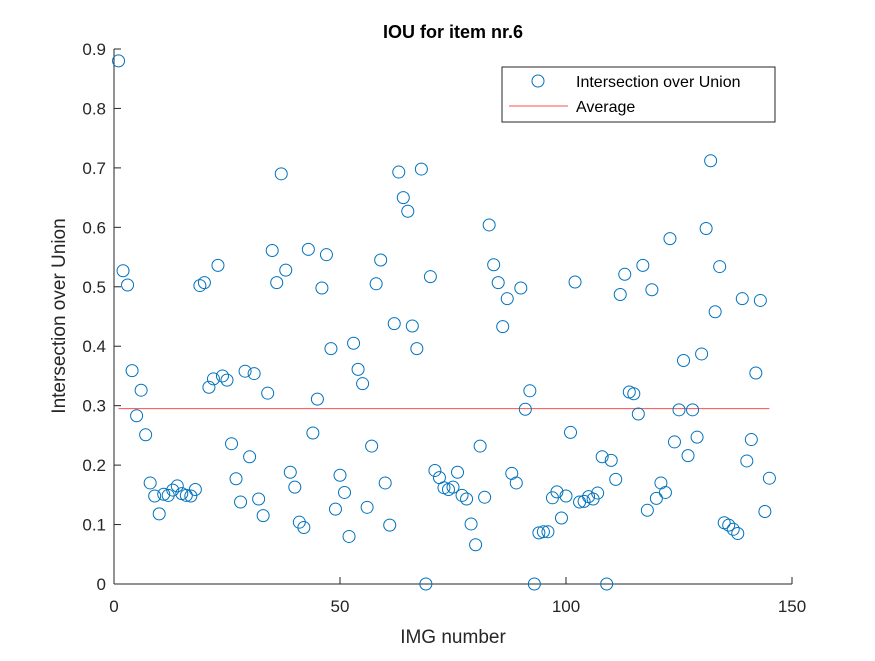 This screenshot has width=875, height=661. What do you see at coordinates (638, 94) in the screenshot?
I see `legend-box` at bounding box center [638, 94].